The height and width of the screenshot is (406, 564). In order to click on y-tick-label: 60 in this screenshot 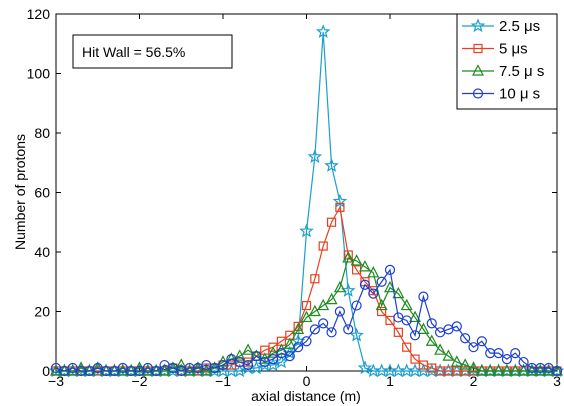, I will do `click(42, 193)`.